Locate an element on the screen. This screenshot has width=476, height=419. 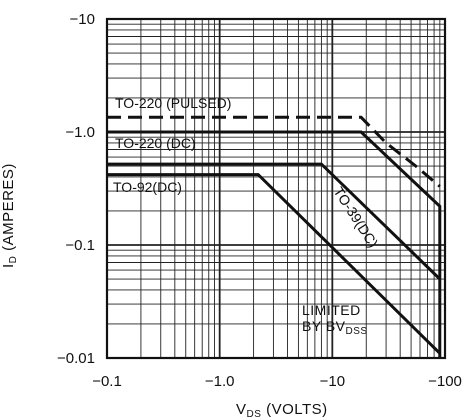
x-axis-label: VDS (VOLTS) is located at coordinates (282, 410).